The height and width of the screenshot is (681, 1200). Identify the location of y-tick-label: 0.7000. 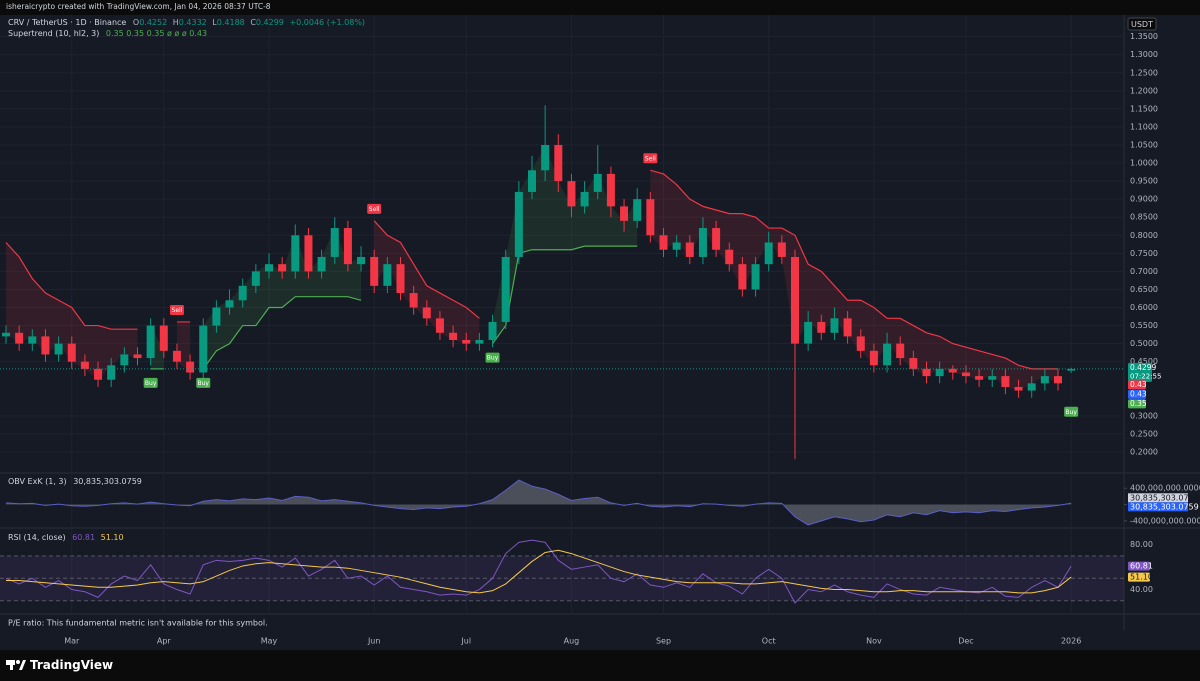
(1144, 271).